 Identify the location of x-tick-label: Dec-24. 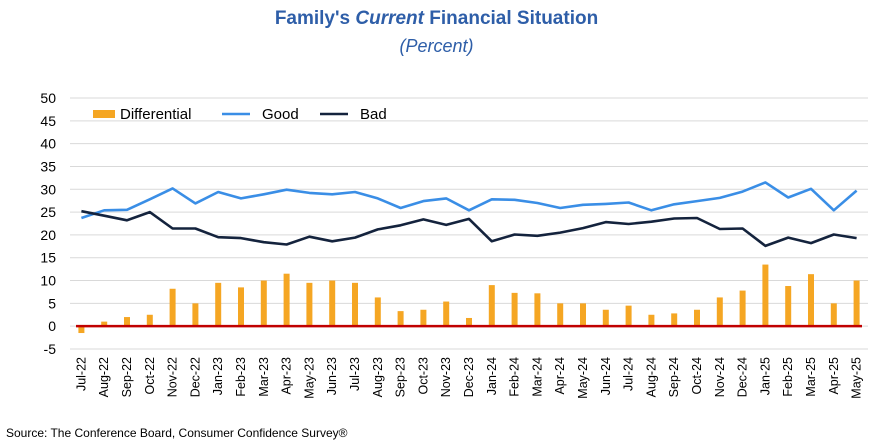
(743, 377).